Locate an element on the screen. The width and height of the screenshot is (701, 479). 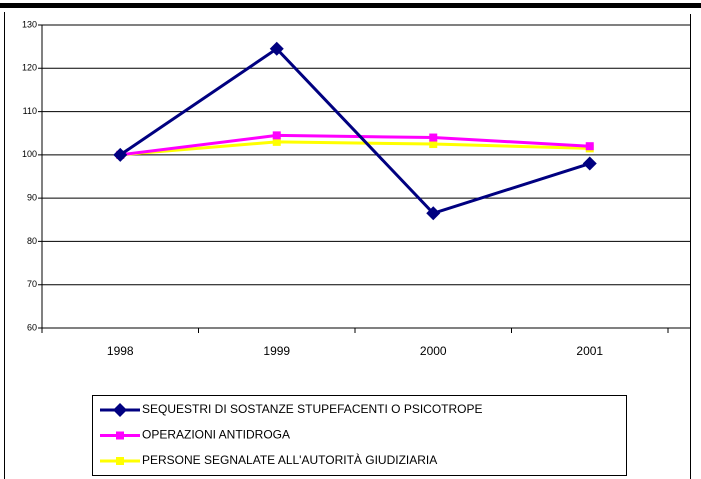
y-tick-label: 120 is located at coordinates (29, 68).